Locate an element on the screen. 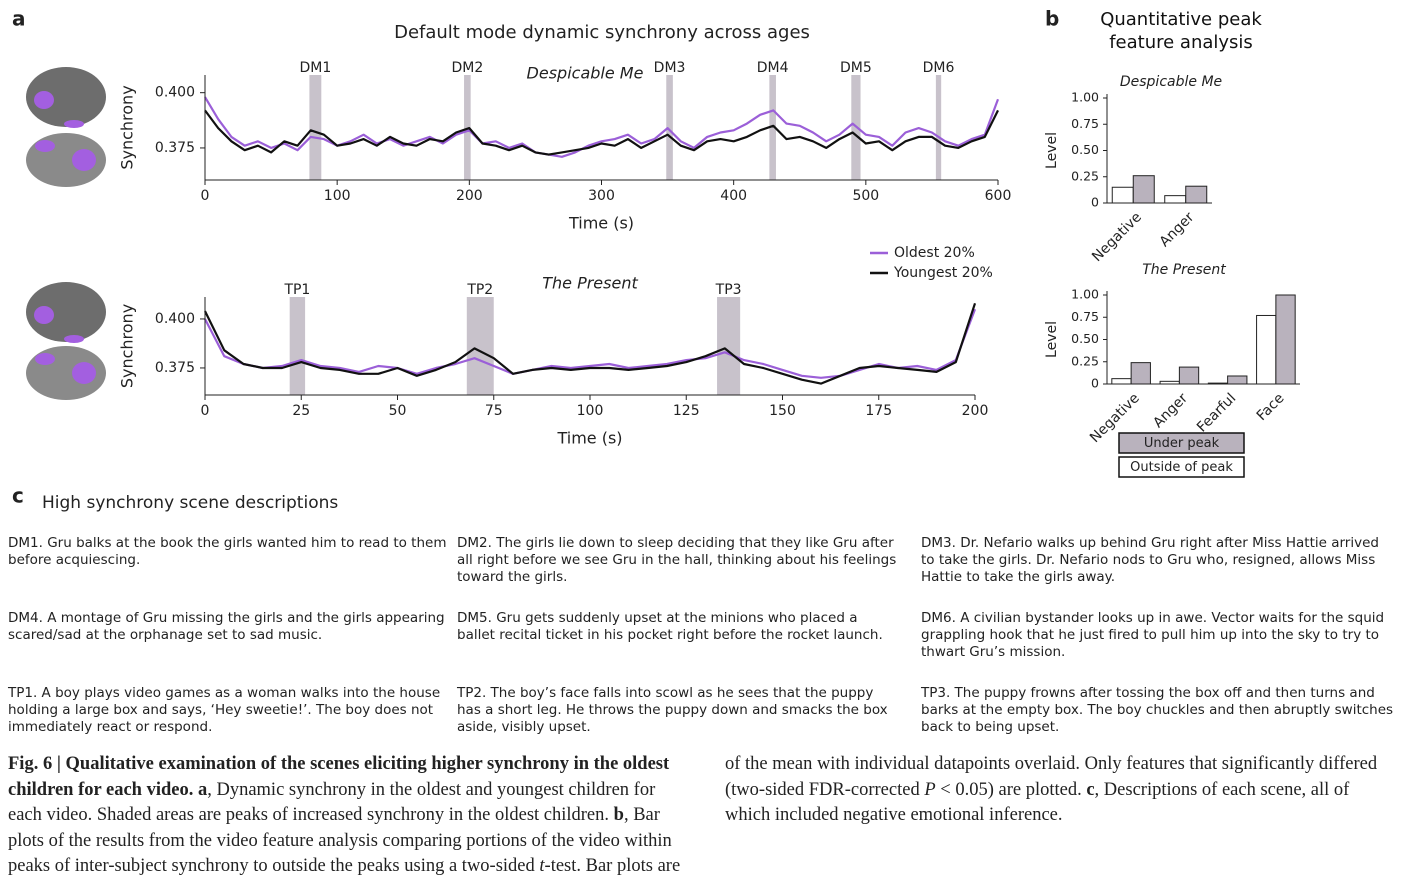  x-tick-label: Face is located at coordinates (1271, 407).